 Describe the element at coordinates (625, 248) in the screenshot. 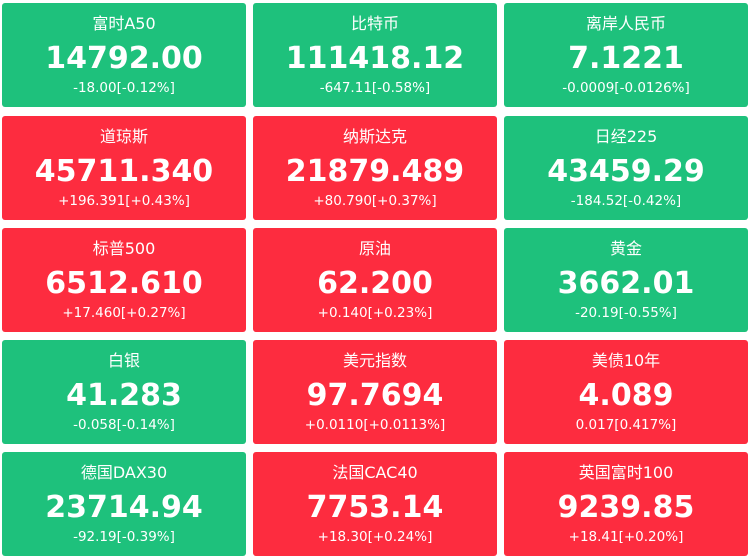

I see `quote-name: 黄金` at that location.